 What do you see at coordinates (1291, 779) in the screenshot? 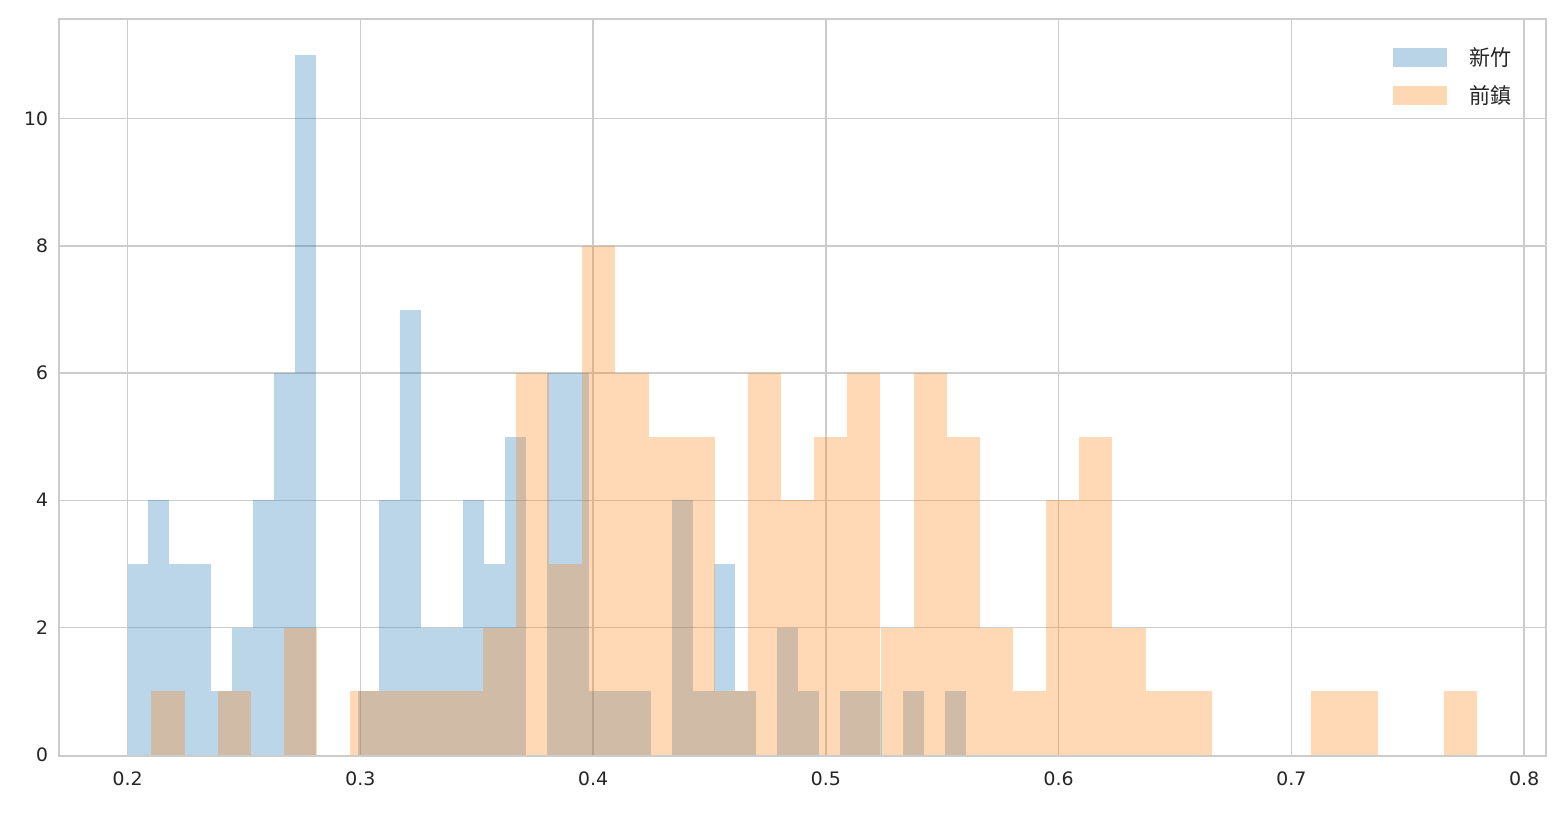
I see `x-tick-label: 0.7` at bounding box center [1291, 779].